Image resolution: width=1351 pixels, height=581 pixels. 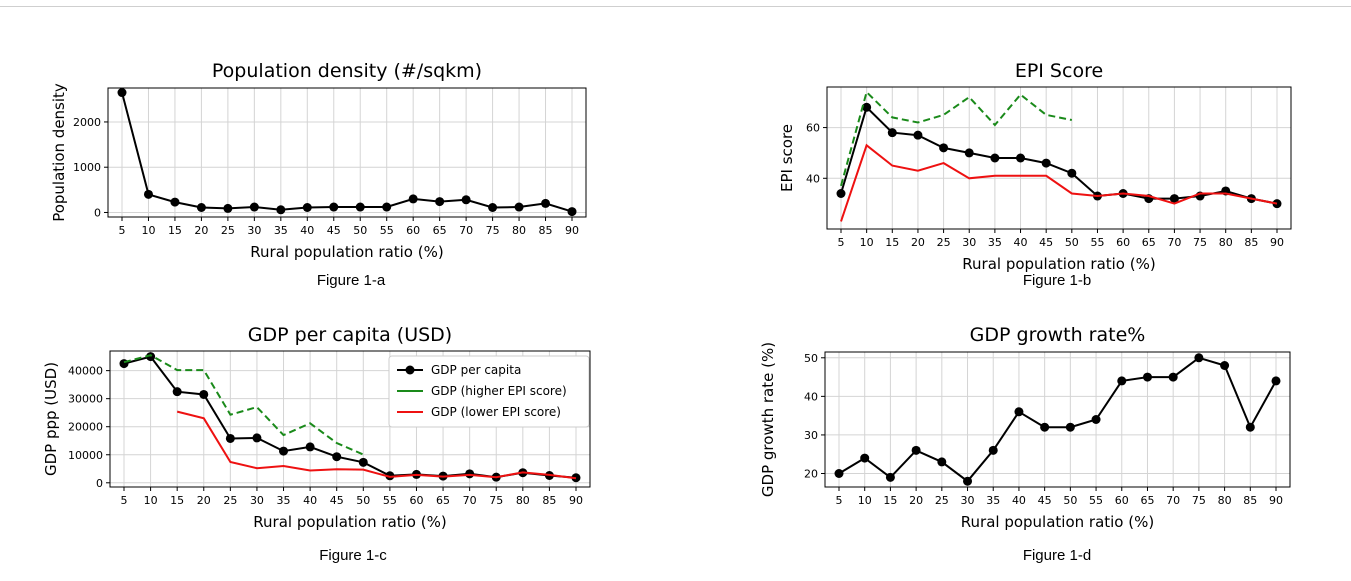 I want to click on x-tick-label: 20, so click(x=201, y=230).